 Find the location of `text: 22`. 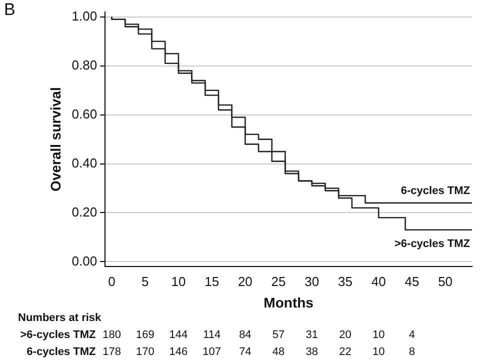

text: 22 is located at coordinates (345, 352).